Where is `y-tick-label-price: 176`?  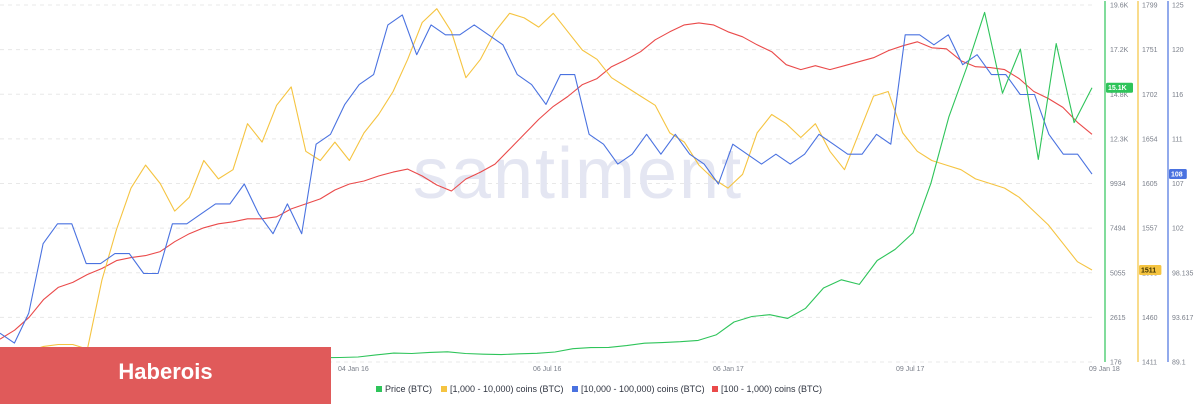 y-tick-label-price: 176 is located at coordinates (1116, 363).